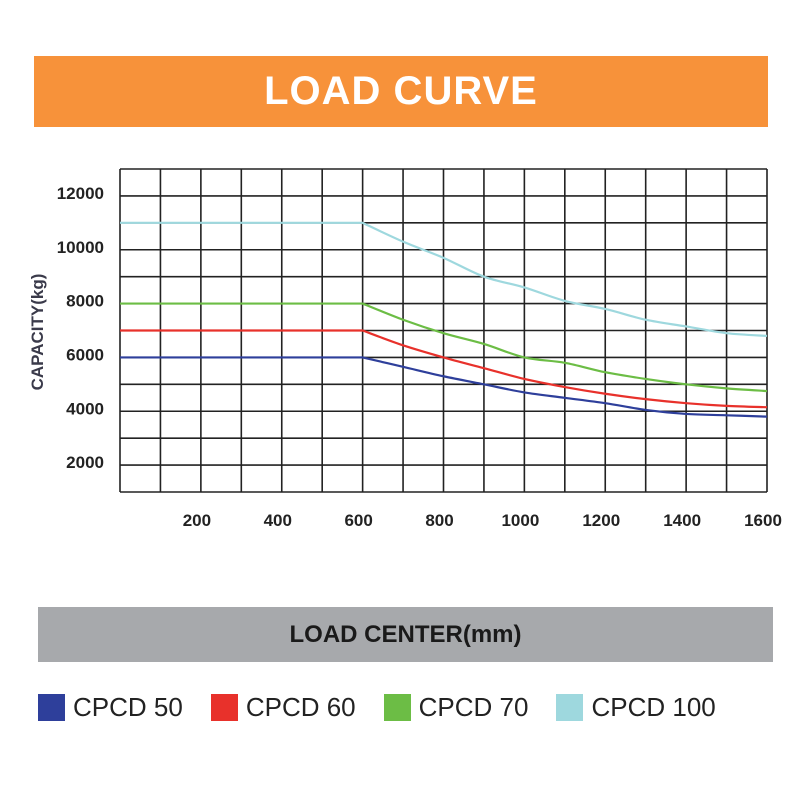 This screenshot has height=800, width=800. What do you see at coordinates (197, 520) in the screenshot?
I see `x-tick-label: 200` at bounding box center [197, 520].